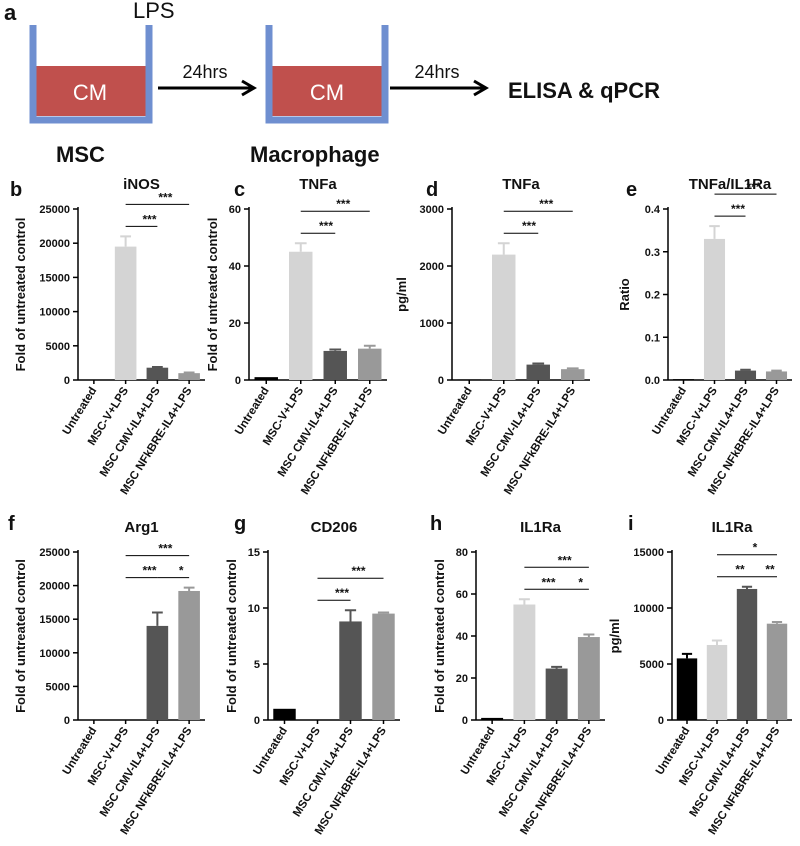  I want to click on cell-label: Macrophage, so click(315, 154).